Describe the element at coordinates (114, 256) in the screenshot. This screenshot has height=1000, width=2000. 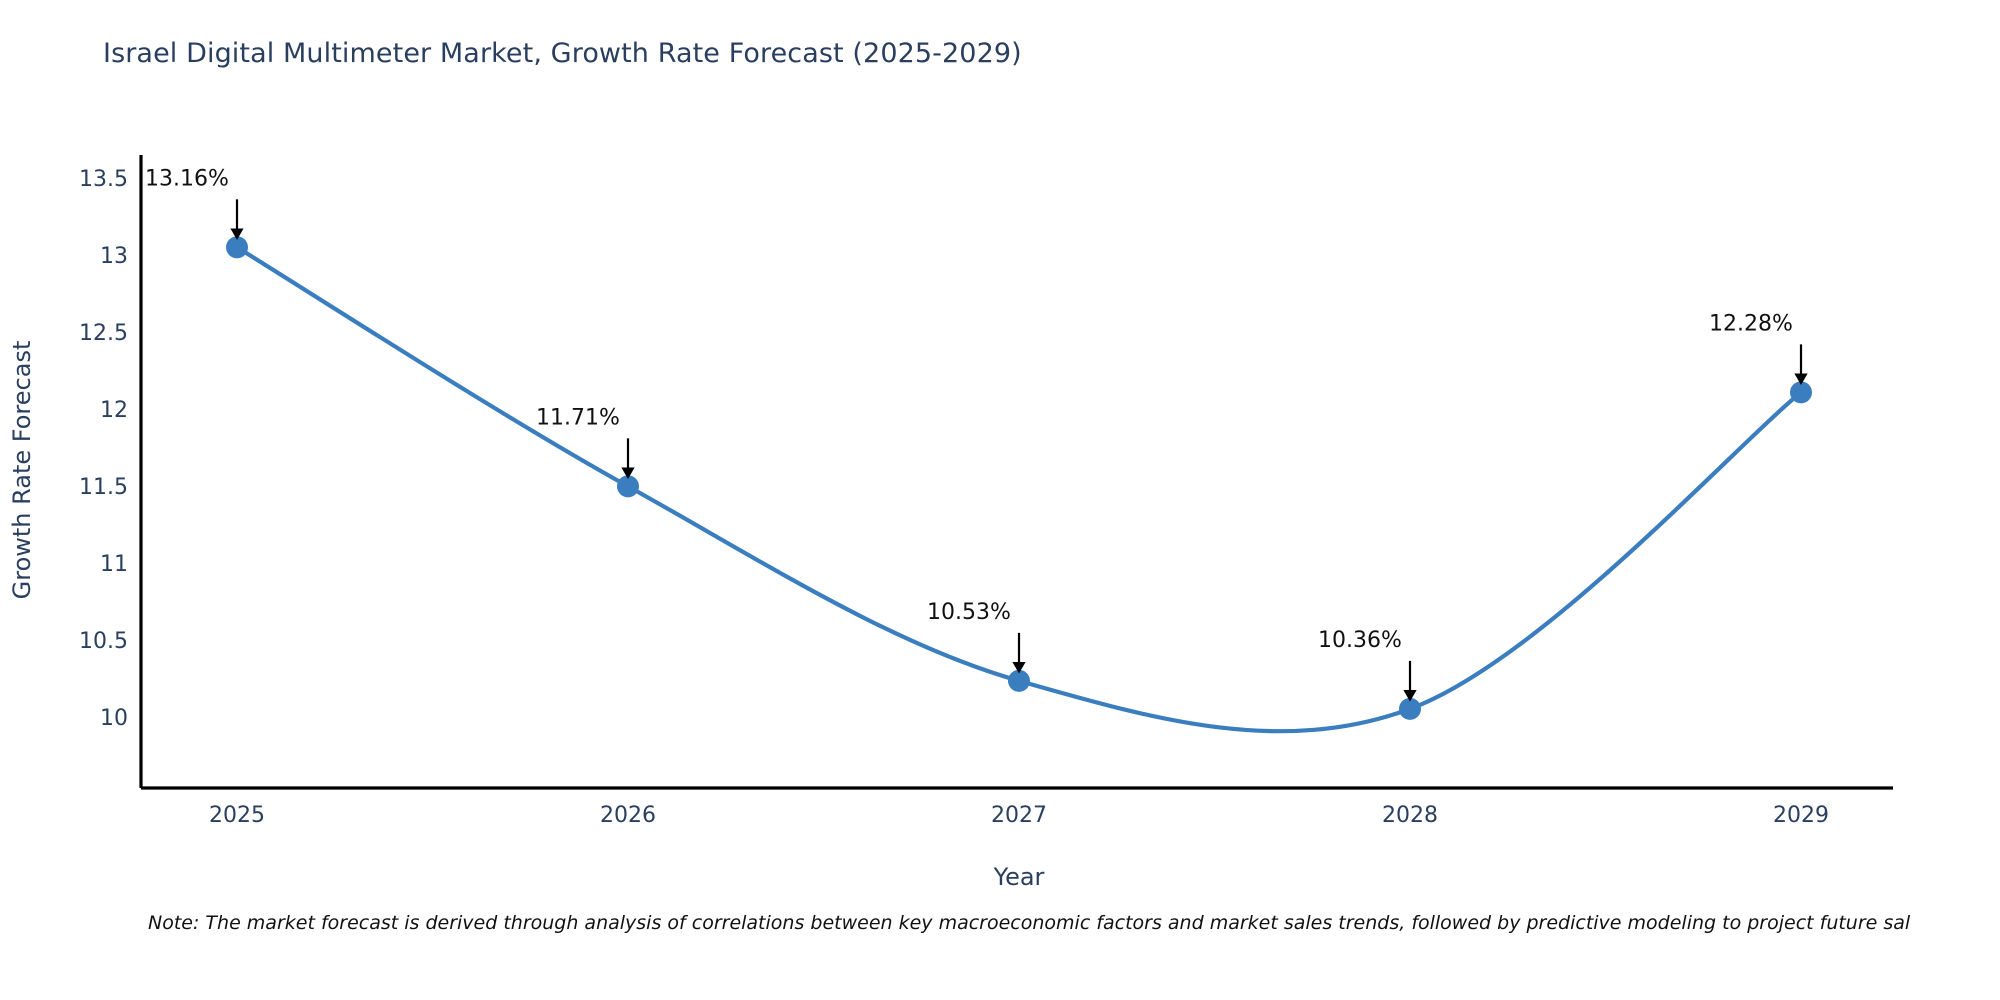
I see `y-tick-label: 13` at that location.